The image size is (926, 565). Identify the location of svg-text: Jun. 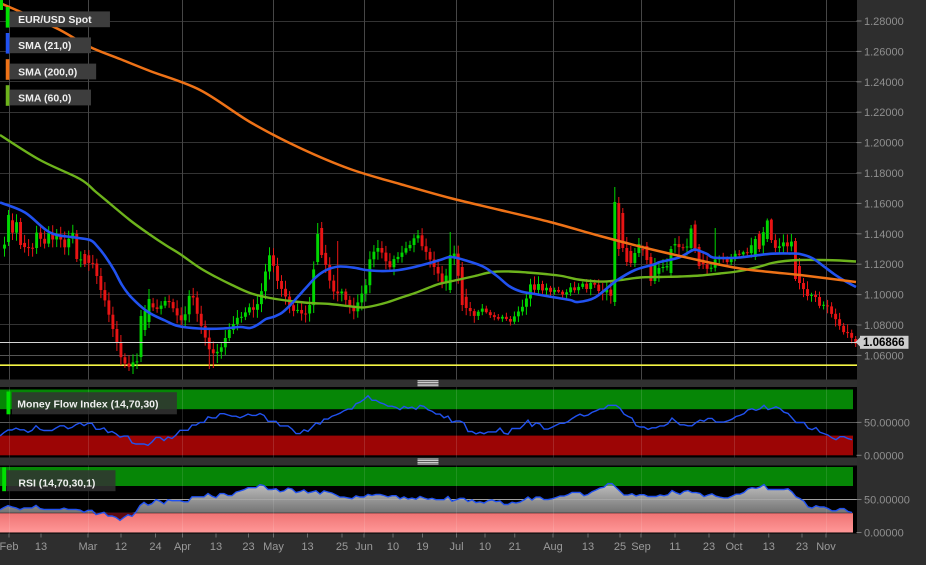
(364, 547).